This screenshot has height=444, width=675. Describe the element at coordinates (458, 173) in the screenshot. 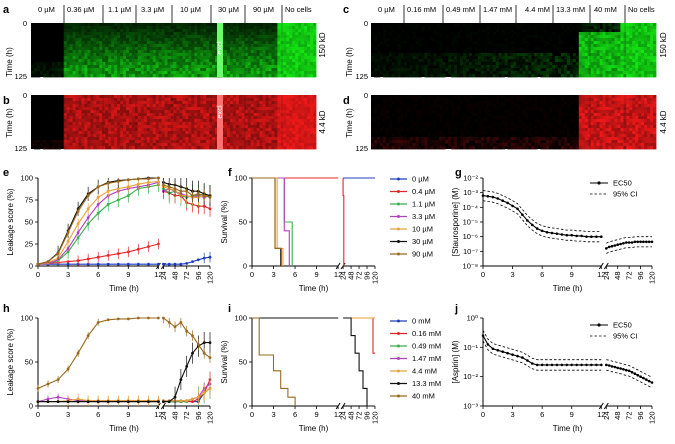

I see `panel-letter-g: g` at that location.